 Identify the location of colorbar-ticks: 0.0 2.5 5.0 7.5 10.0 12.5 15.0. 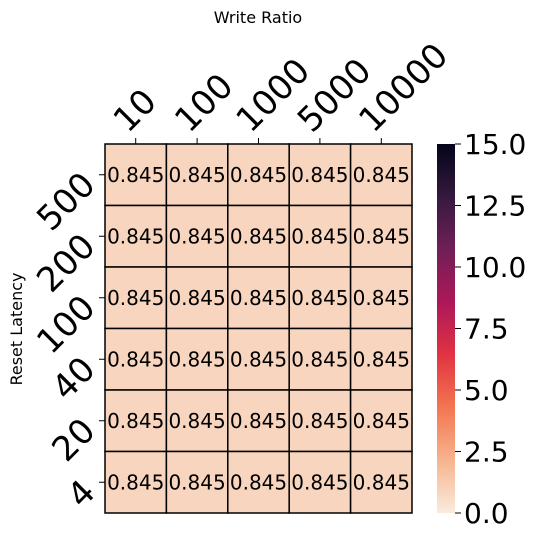
(490, 329).